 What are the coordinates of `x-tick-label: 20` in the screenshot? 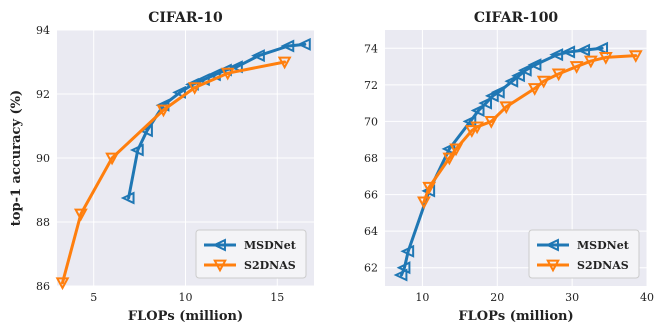 It's located at (497, 297).